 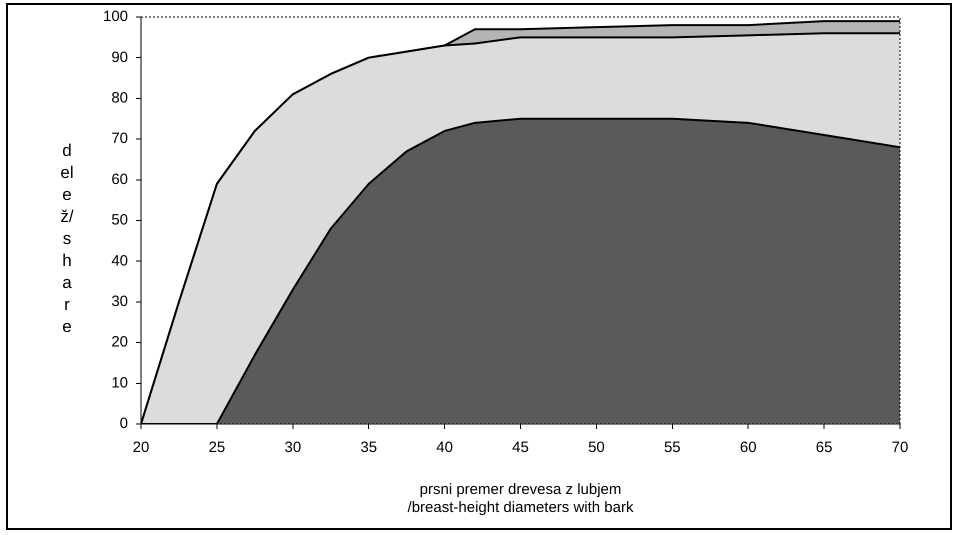 I want to click on x-tick-label: 40, so click(x=444, y=447).